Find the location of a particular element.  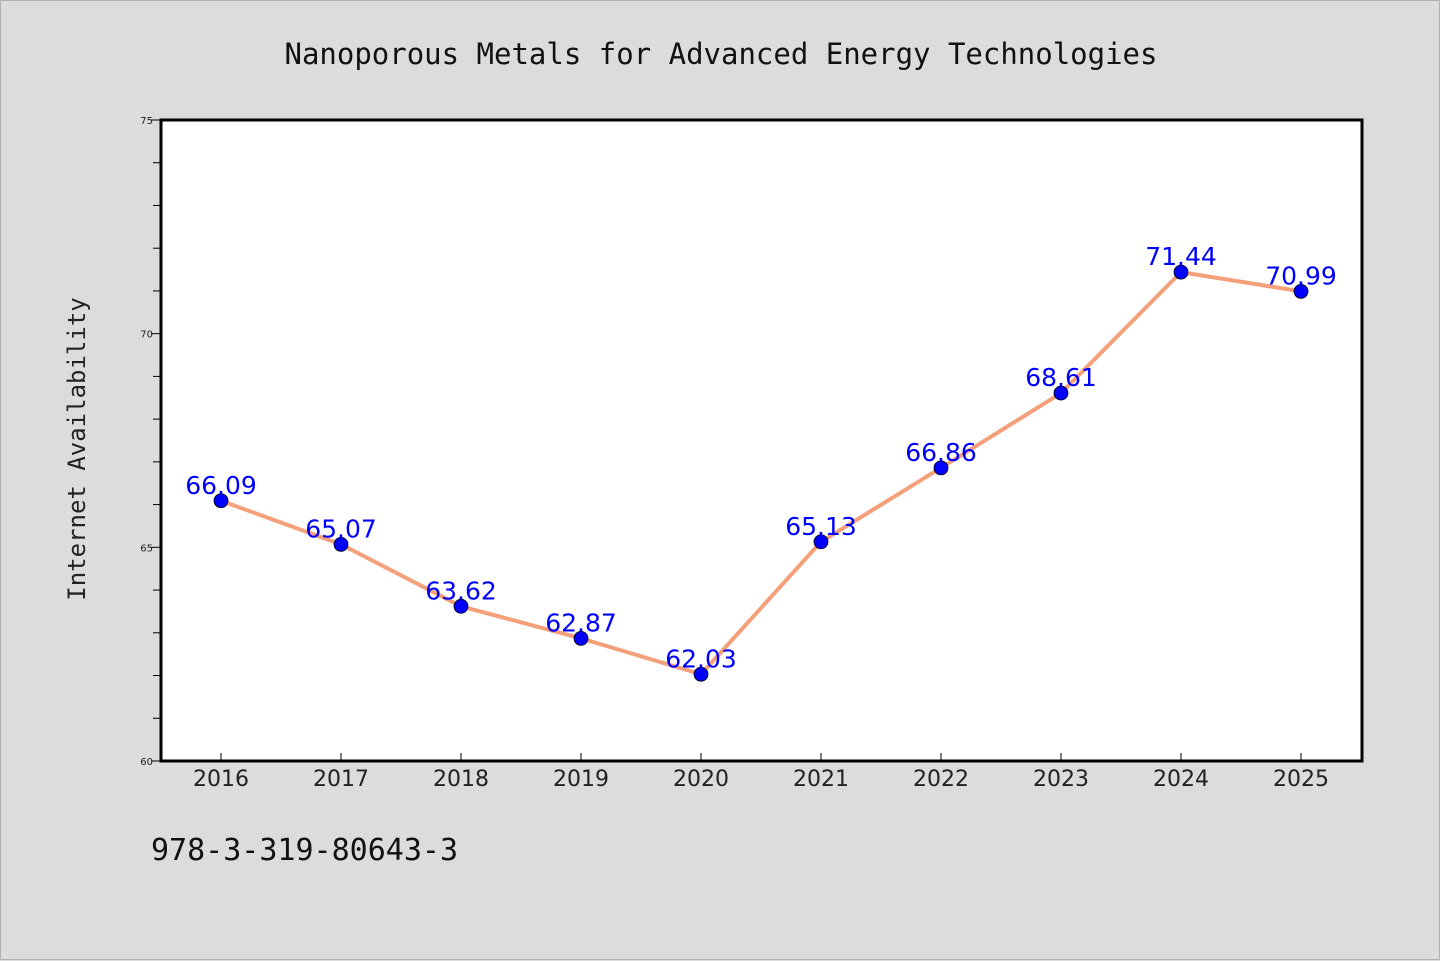

data-label: 68.61 is located at coordinates (1061, 377).